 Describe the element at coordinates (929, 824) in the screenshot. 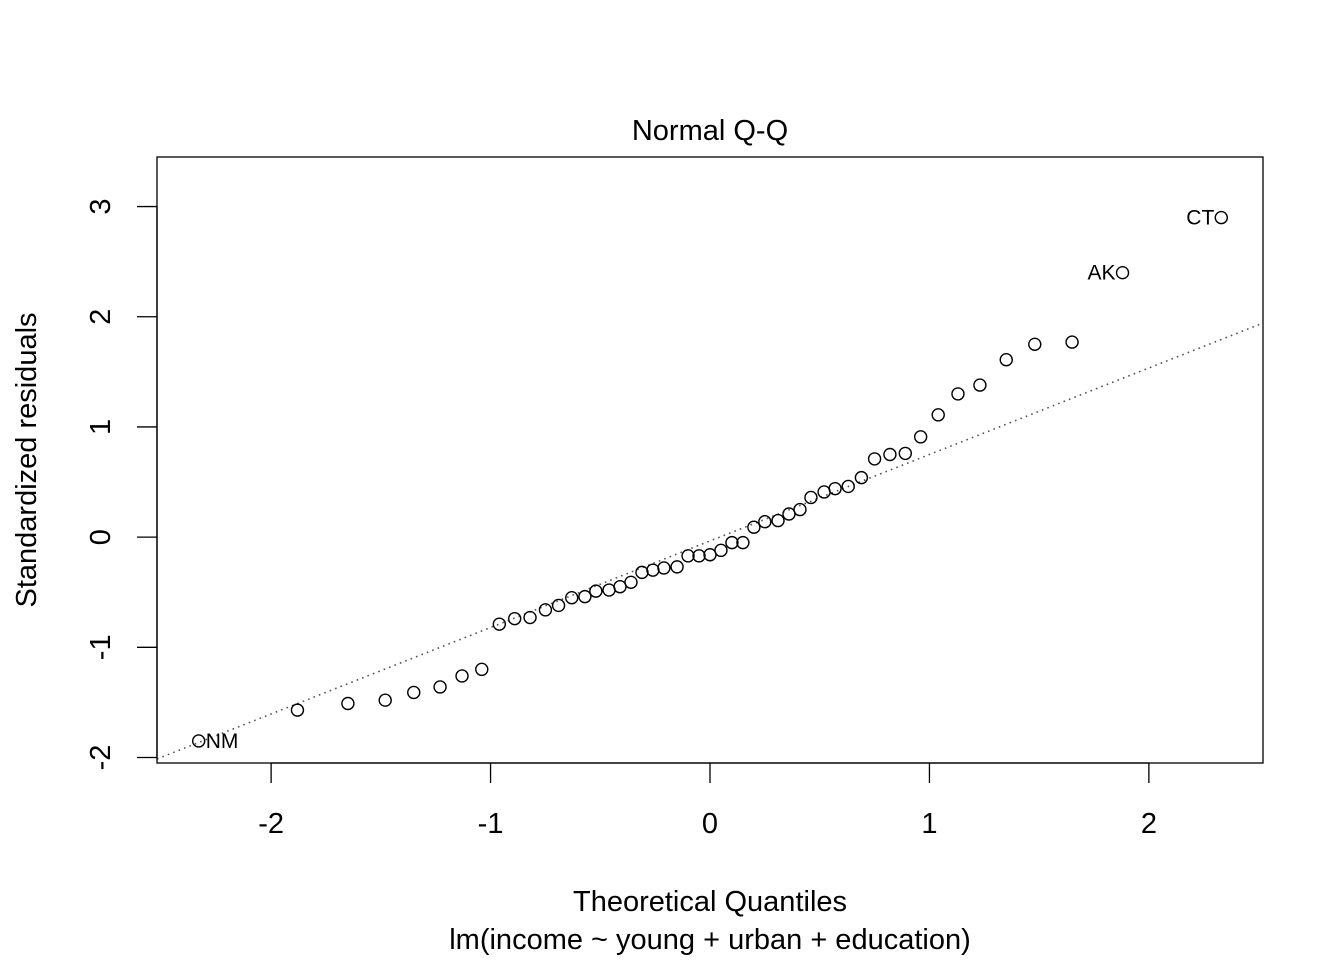

I see `x-tick-label: 1` at that location.